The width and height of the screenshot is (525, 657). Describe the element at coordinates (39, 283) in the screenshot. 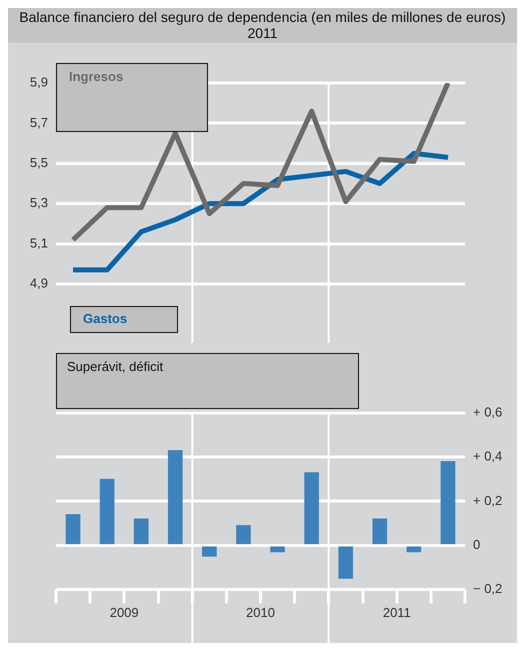

I see `y-tick-label: 4,9` at that location.